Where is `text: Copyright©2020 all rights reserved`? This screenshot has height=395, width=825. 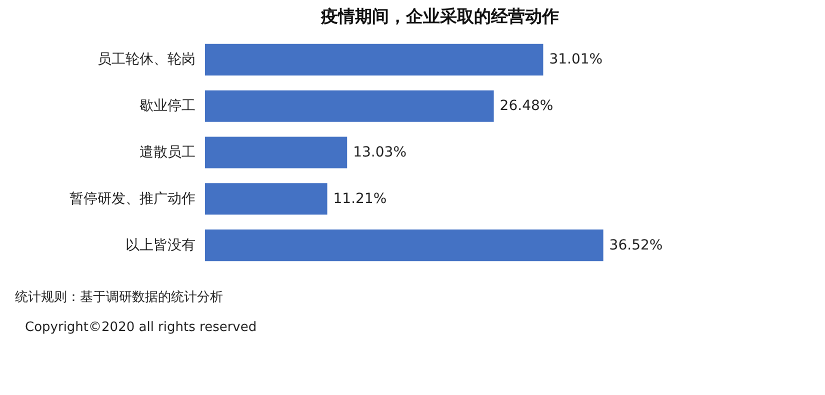
text: Copyright©2020 all rights reserved is located at coordinates (141, 327).